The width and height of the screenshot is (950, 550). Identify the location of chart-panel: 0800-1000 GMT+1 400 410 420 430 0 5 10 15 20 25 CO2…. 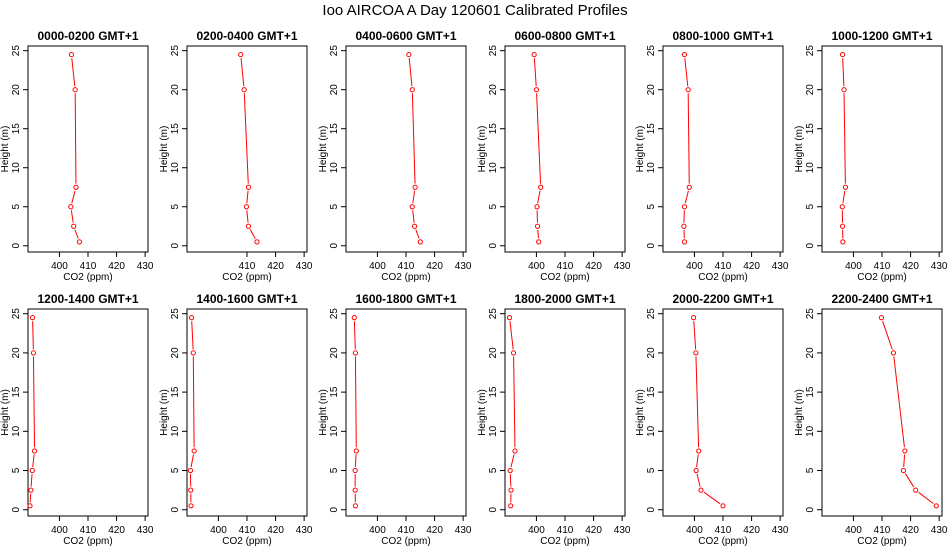
(712, 156).